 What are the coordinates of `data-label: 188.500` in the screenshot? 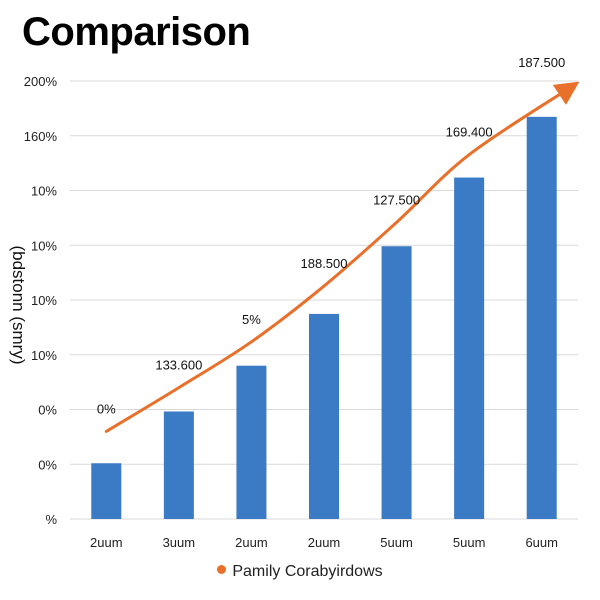 It's located at (324, 263).